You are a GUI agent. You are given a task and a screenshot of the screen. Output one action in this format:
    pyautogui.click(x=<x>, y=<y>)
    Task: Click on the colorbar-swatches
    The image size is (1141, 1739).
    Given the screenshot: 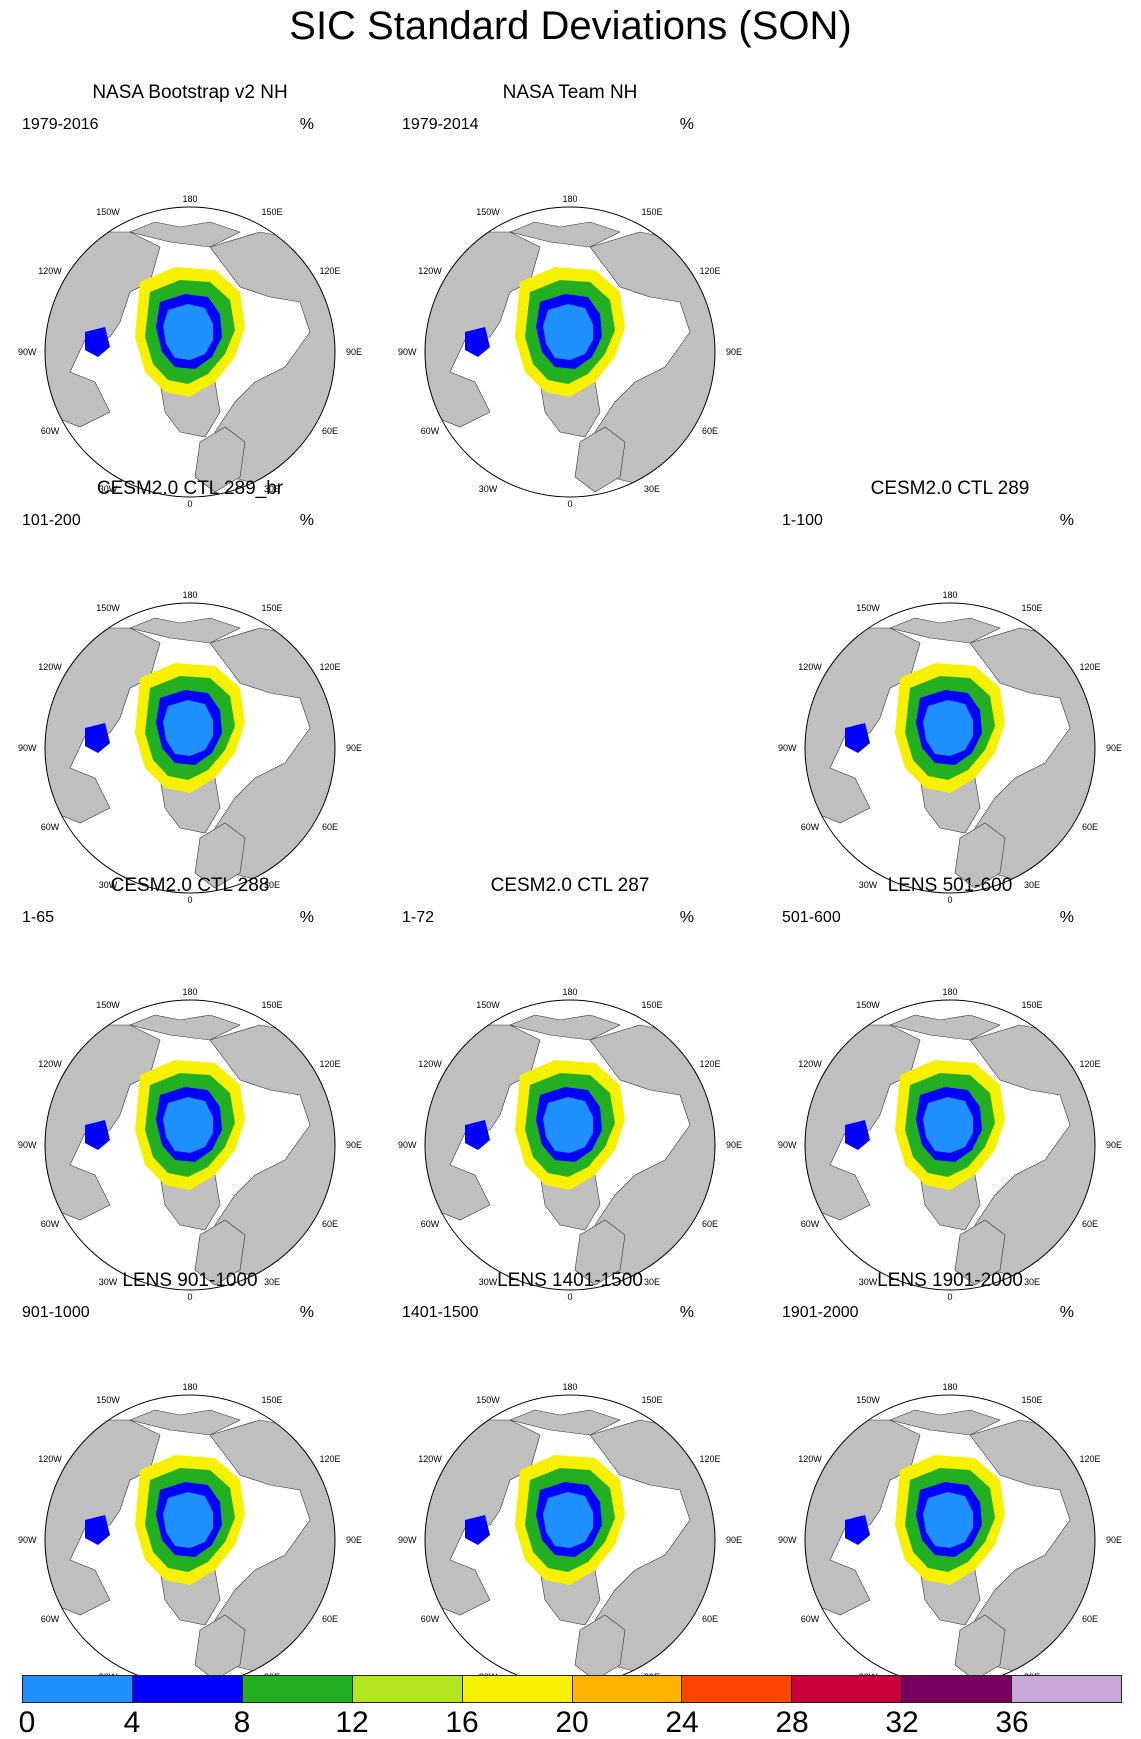 What is the action you would take?
    pyautogui.click(x=572, y=1689)
    